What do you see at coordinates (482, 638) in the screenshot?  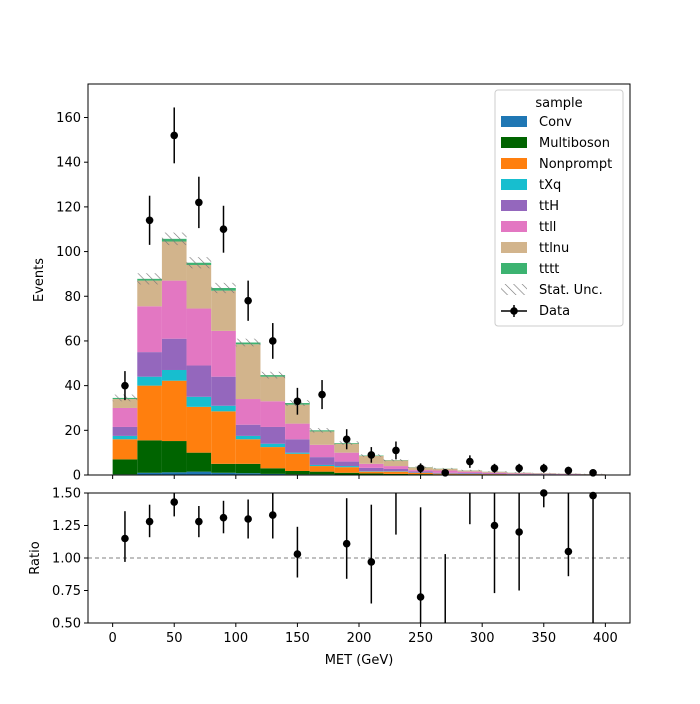 I see `ratio-x-tick-label: 300` at bounding box center [482, 638].